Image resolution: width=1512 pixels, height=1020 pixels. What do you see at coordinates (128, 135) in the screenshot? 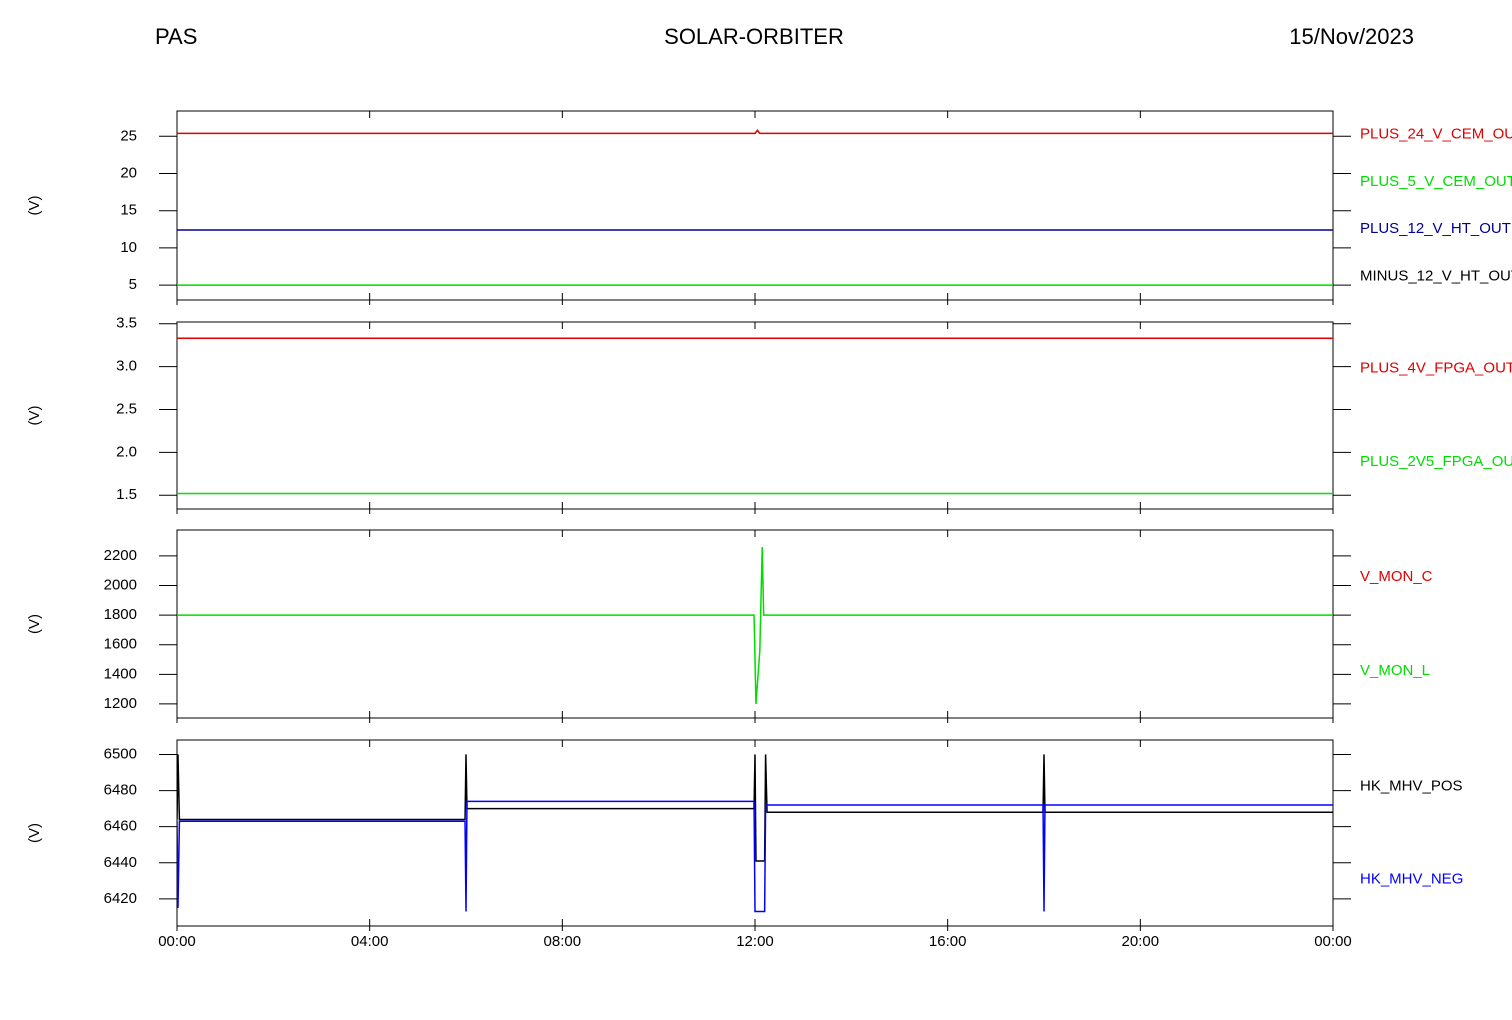
I see `y-tick-label: 25` at bounding box center [128, 135].